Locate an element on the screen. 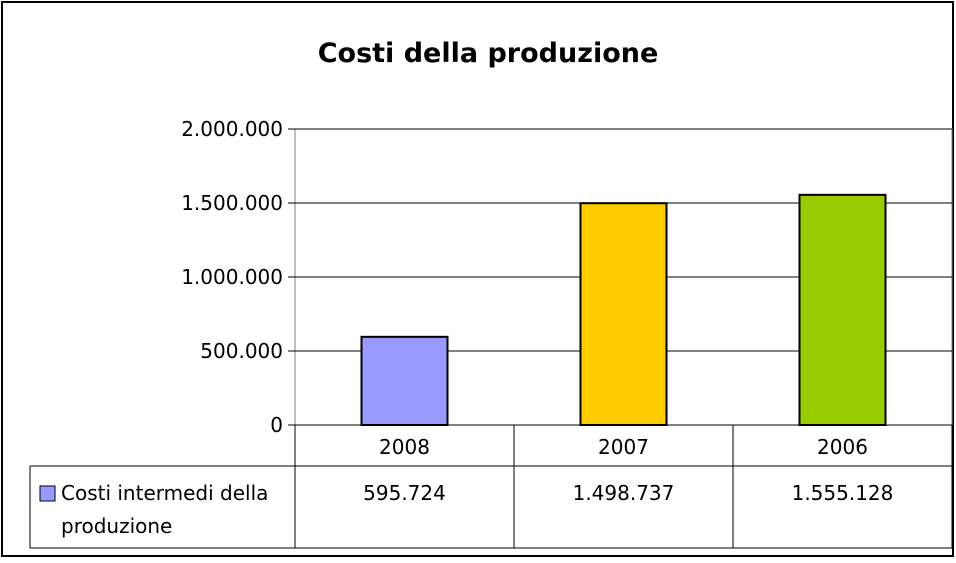 Image resolution: width=956 pixels, height=563 pixels. x-category-label: 2007 is located at coordinates (623, 447).